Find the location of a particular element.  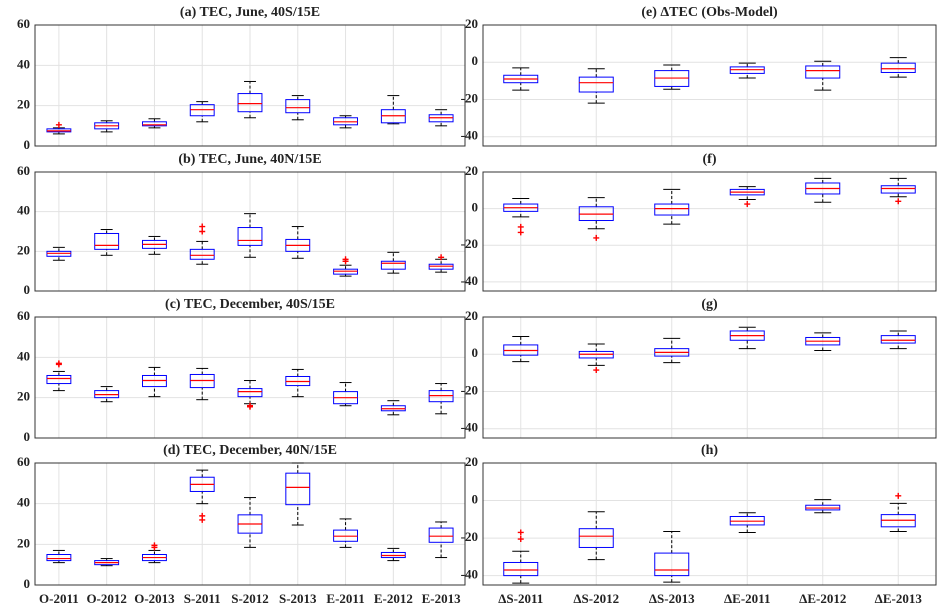

panel-title: (h) is located at coordinates (709, 450).